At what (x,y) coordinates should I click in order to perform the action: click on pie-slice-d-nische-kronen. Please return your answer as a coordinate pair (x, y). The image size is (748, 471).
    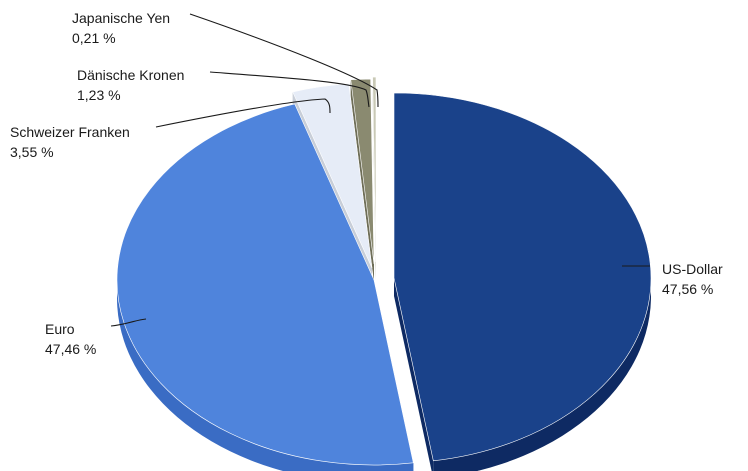
    Looking at the image, I should click on (362, 171).